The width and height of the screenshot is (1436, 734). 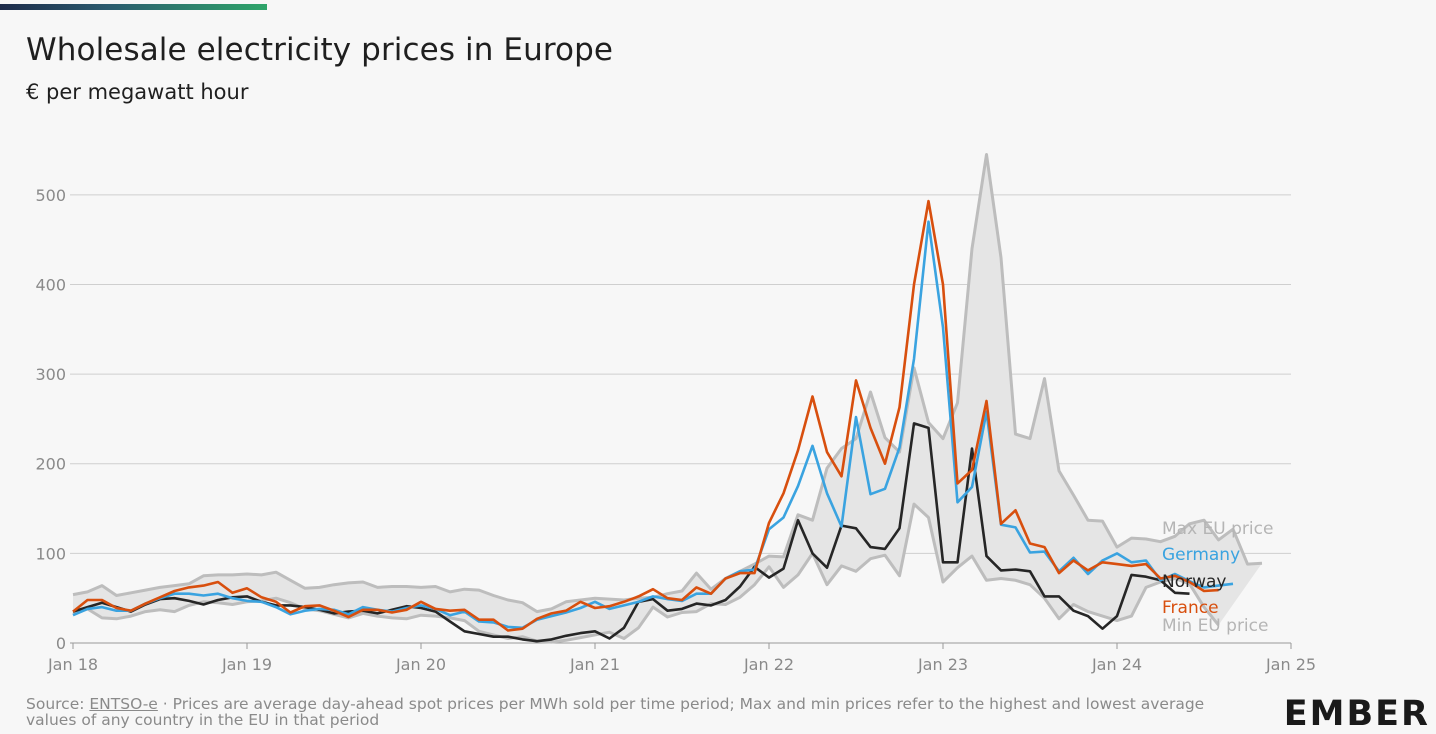 I want to click on ember-logo: EMBER, so click(x=1356, y=714).